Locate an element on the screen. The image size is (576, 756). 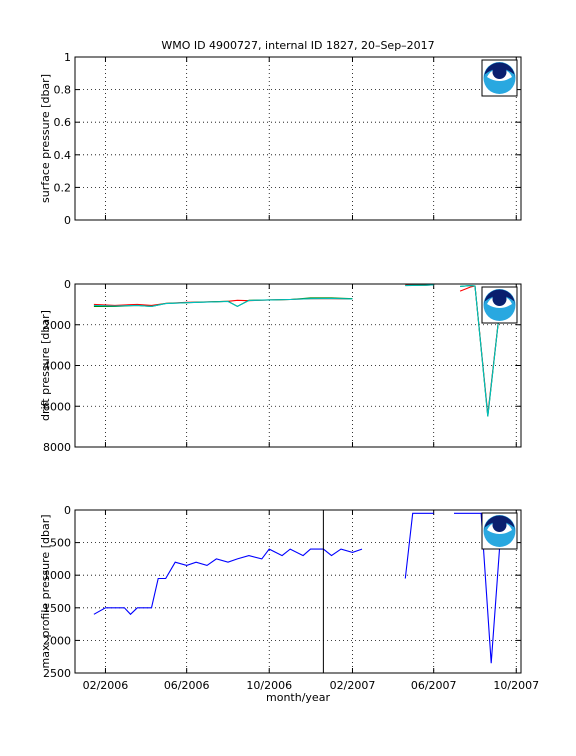
x-axis-label: month/year is located at coordinates (298, 697).